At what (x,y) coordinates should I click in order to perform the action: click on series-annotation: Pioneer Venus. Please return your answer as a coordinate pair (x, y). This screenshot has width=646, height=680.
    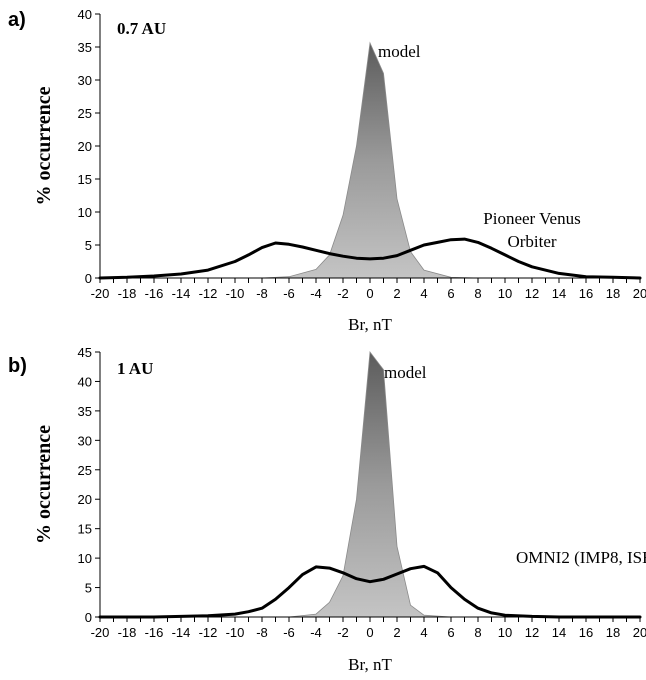
    Looking at the image, I should click on (531, 218).